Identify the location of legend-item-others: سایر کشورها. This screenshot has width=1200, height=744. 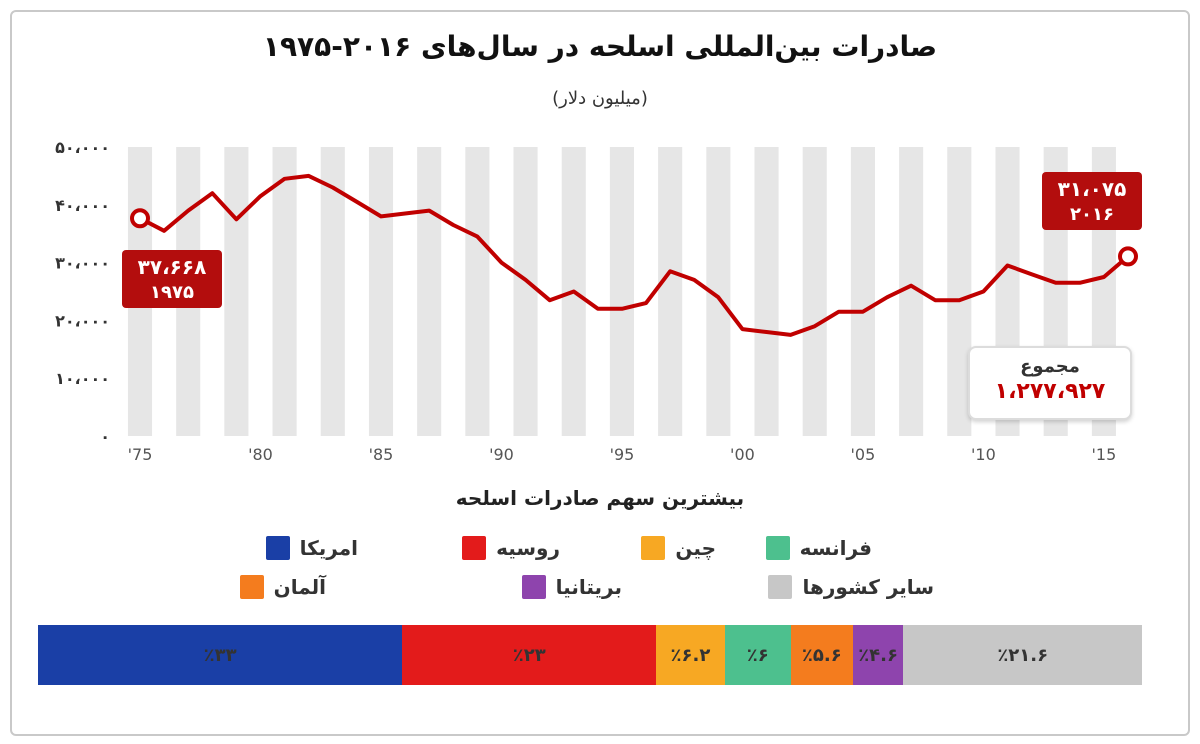
(851, 587).